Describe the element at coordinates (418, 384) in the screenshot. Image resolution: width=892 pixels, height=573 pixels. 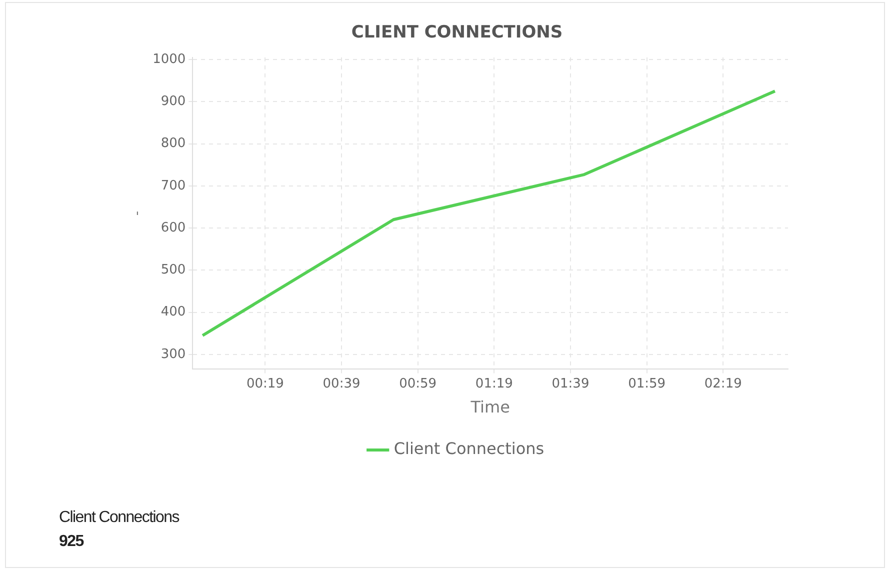
I see `x-tick-label: 00:59` at that location.